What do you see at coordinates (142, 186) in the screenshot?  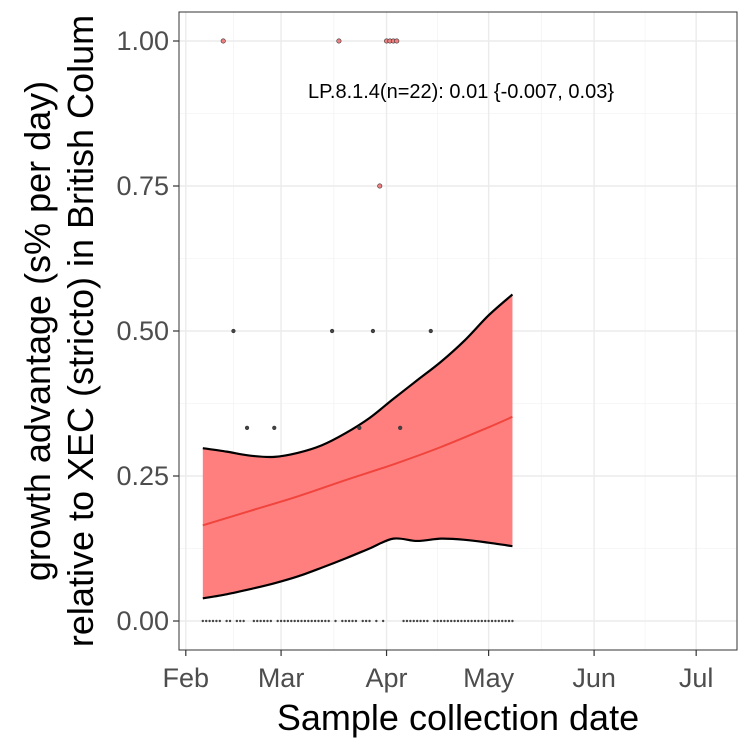 I see `y-tick-label: 0.75` at bounding box center [142, 186].